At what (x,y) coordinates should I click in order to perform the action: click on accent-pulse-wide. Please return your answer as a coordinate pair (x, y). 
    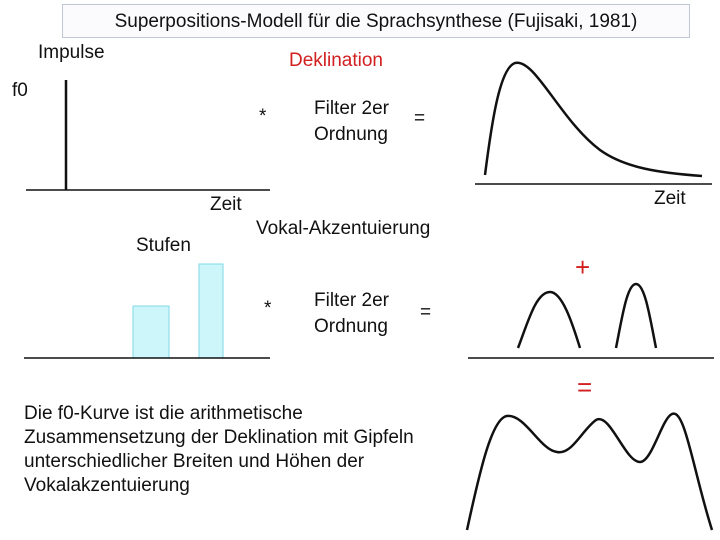
    Looking at the image, I should click on (549, 319).